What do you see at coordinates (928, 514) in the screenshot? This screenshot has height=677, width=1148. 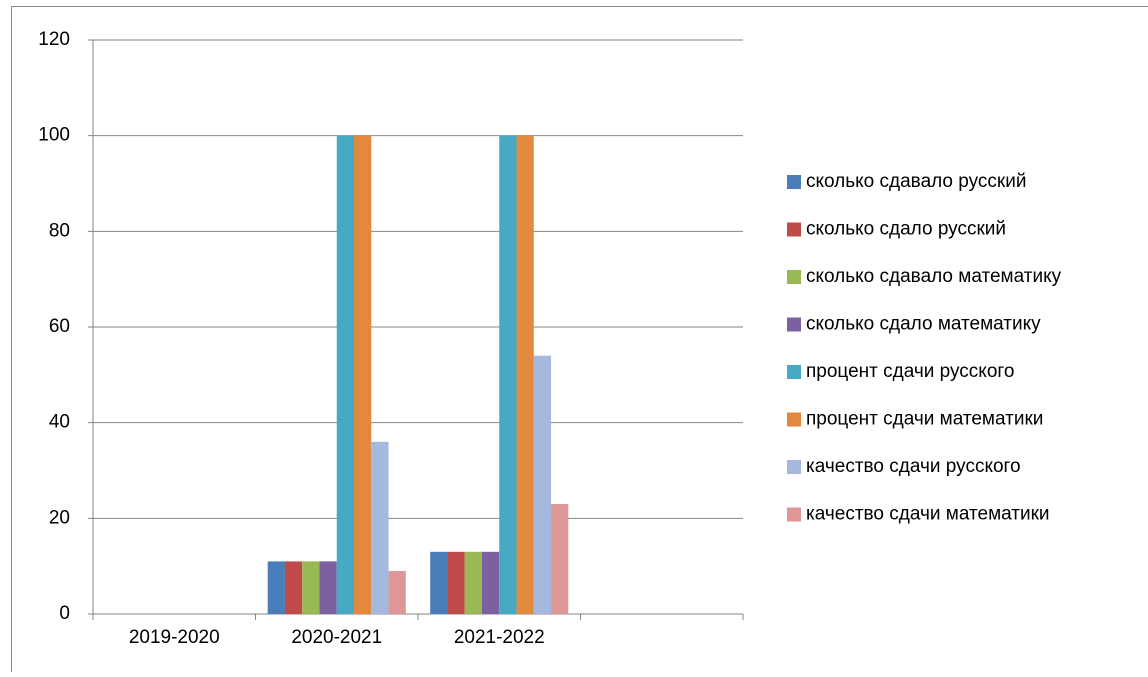 I see `legend-label: качество сдачи математики` at bounding box center [928, 514].